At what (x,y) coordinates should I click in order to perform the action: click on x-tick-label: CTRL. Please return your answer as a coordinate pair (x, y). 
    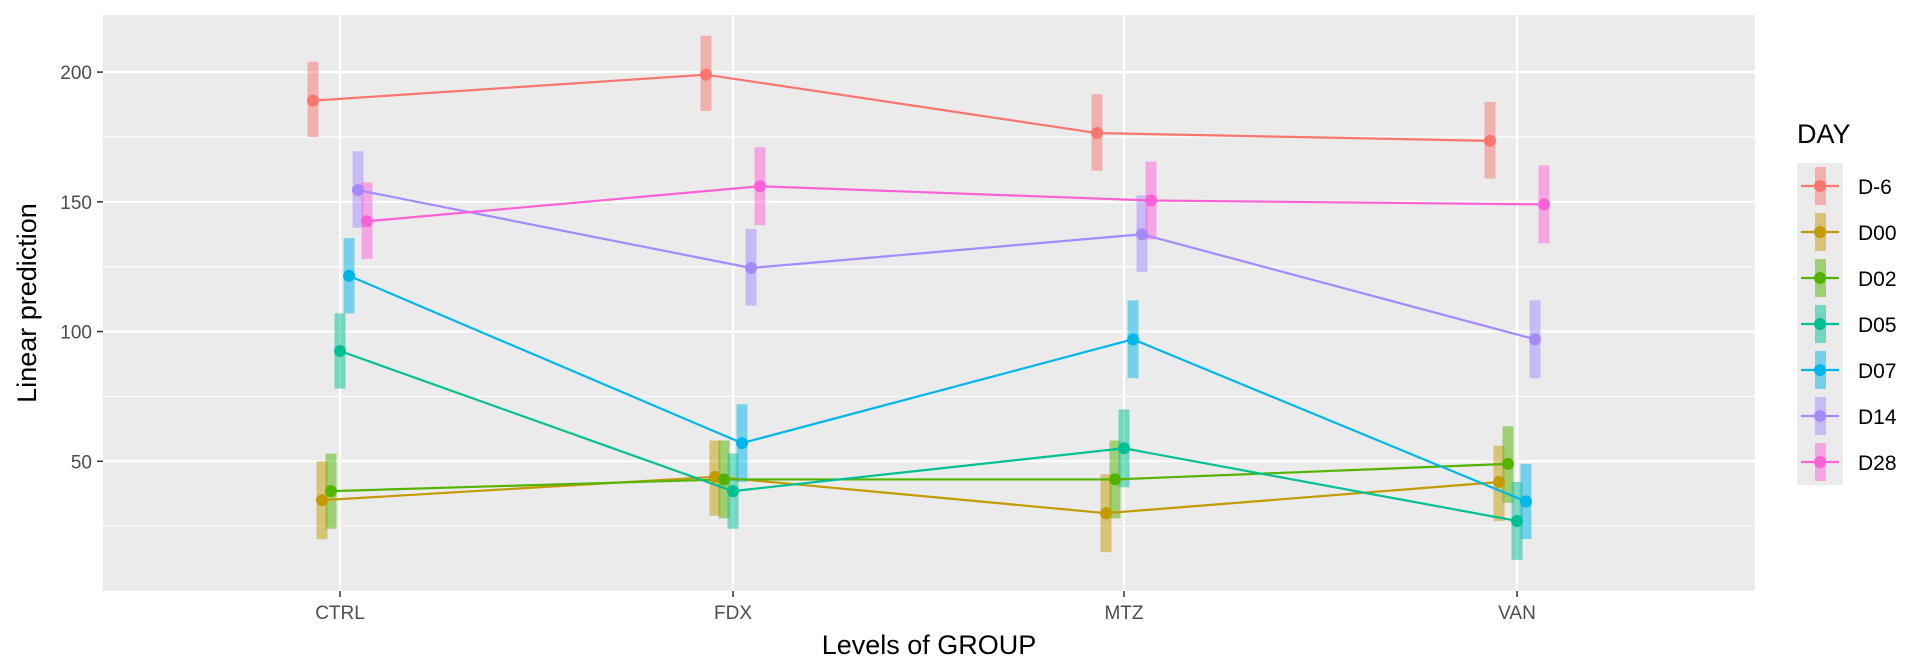
    Looking at the image, I should click on (340, 613).